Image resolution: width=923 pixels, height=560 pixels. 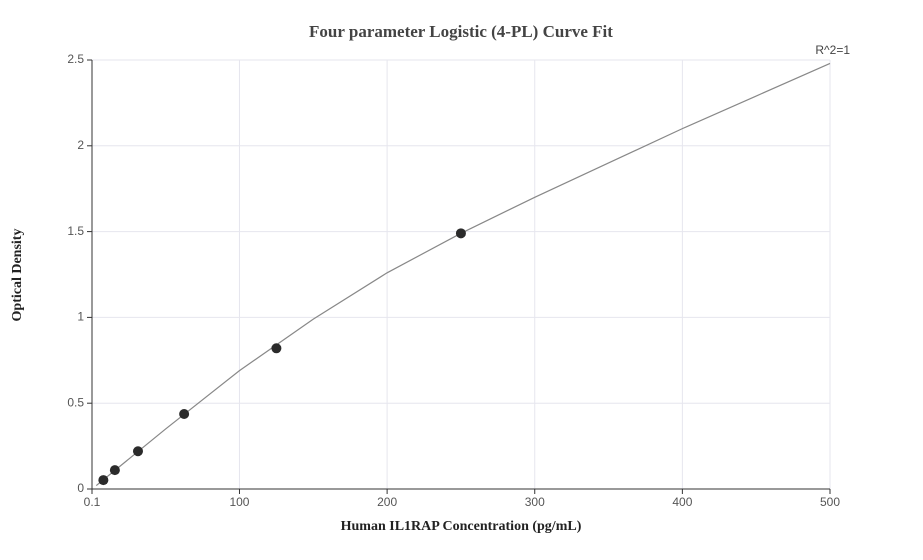 What do you see at coordinates (832, 50) in the screenshot?
I see `annotation: R^2=1` at bounding box center [832, 50].